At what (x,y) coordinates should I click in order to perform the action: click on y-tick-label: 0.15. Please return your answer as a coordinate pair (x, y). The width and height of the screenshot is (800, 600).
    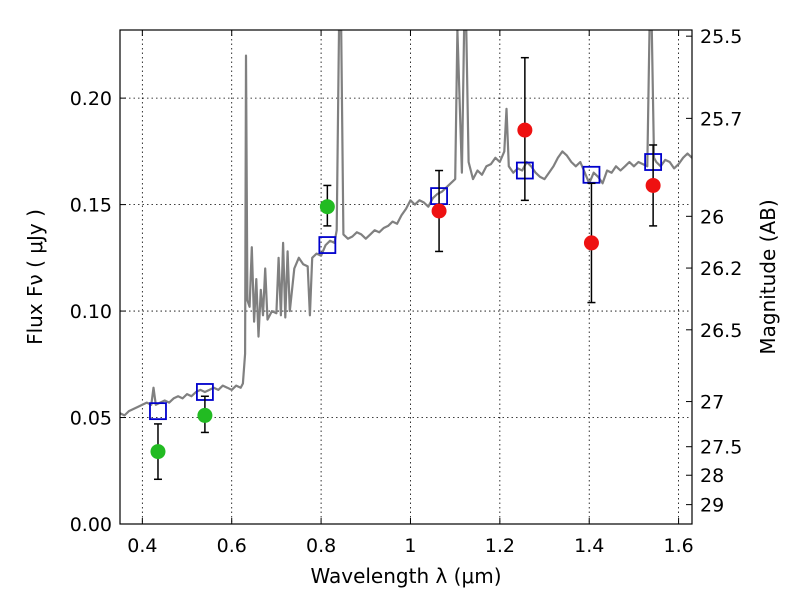
    Looking at the image, I should click on (91, 206).